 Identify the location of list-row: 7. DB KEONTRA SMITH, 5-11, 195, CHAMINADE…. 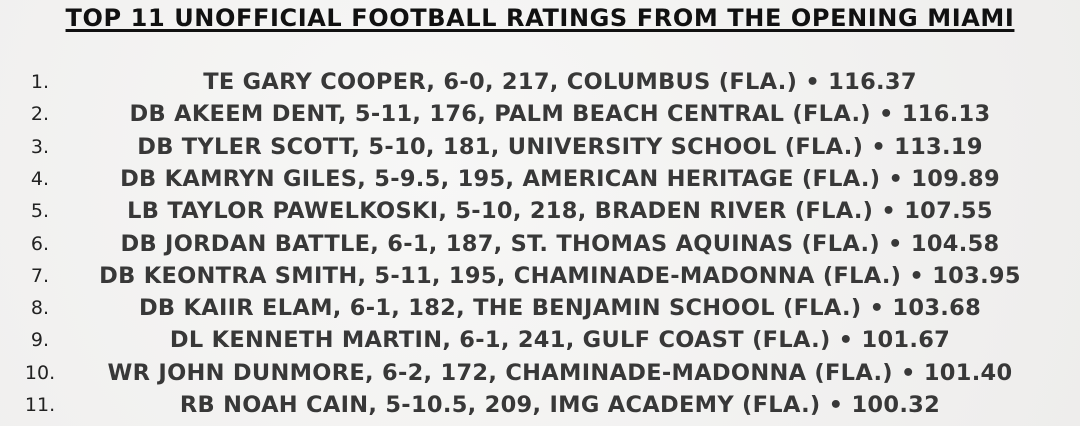
(540, 276).